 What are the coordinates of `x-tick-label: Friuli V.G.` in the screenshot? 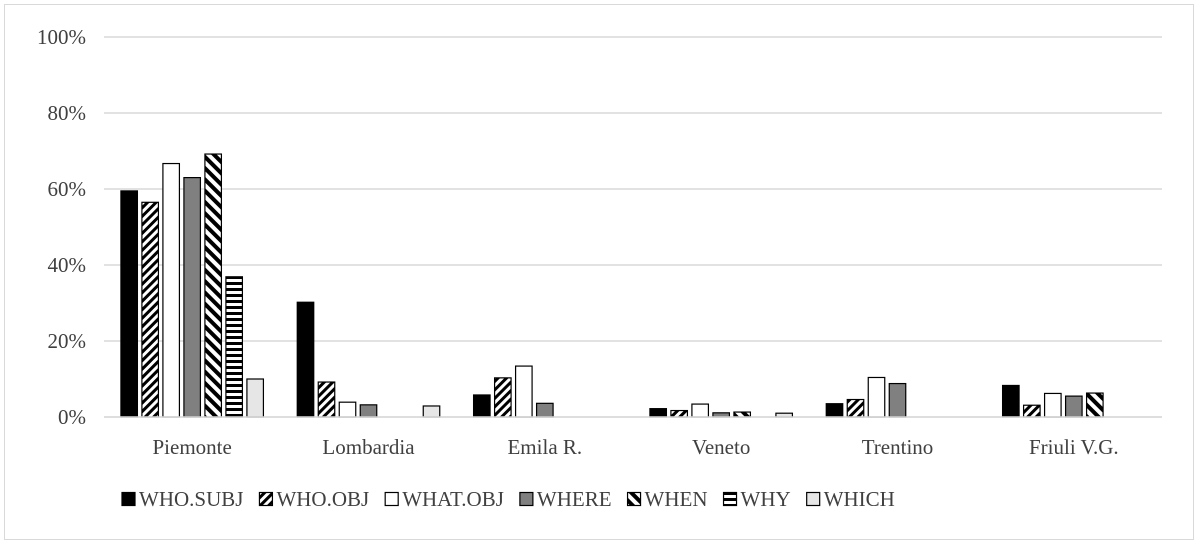 It's located at (1074, 447).